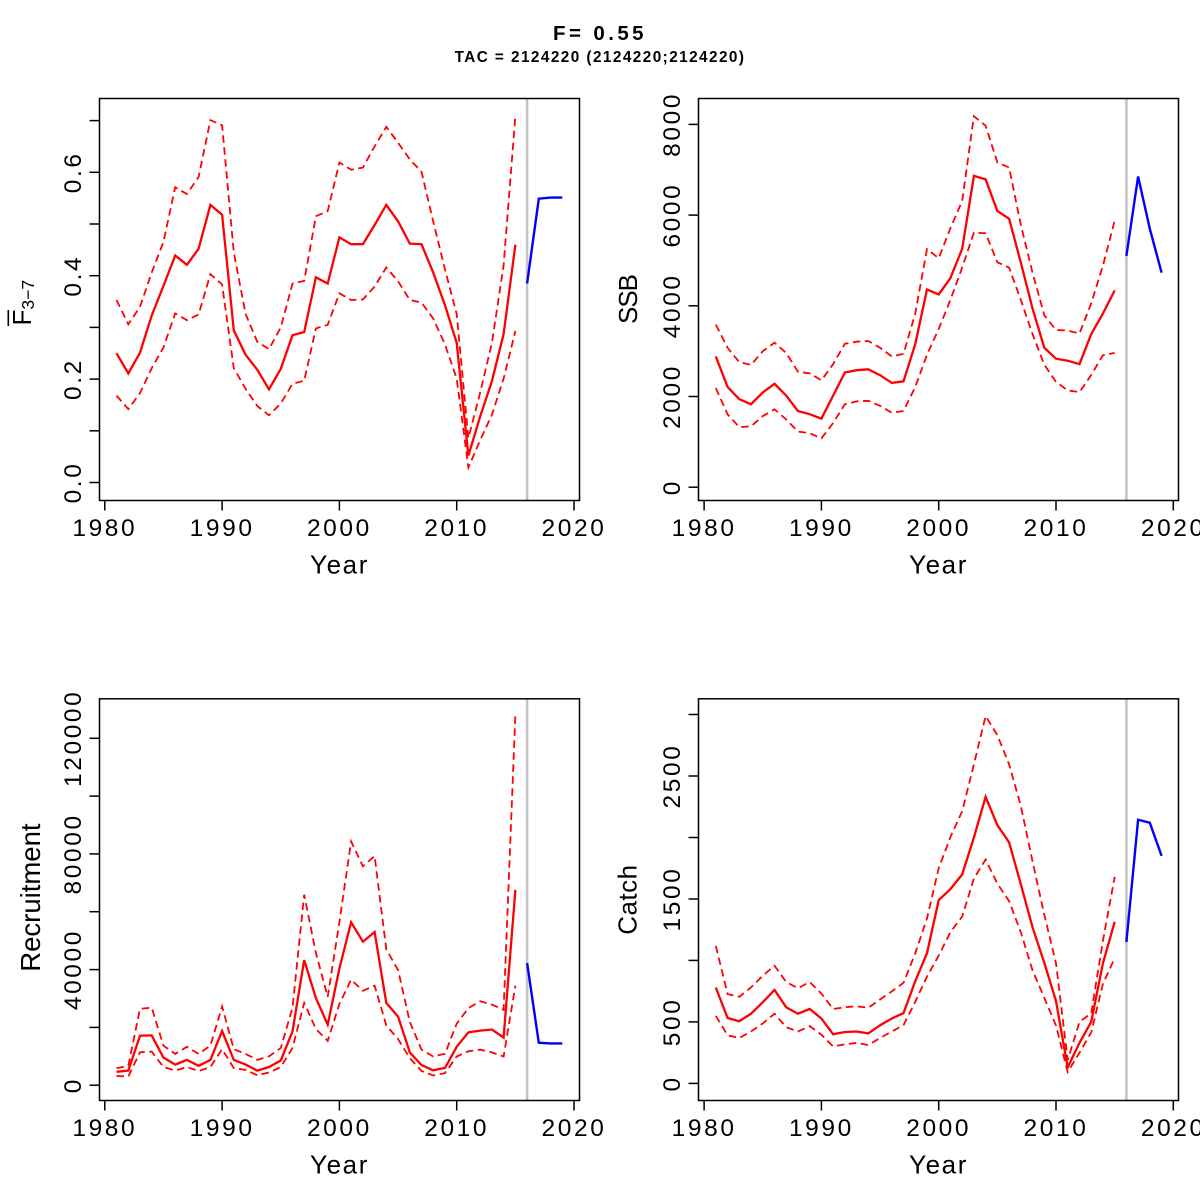 This screenshot has height=1200, width=1200. Describe the element at coordinates (600, 57) in the screenshot. I see `svg-text:TAC = 2124220 (2124220;2124220: TAC = 2124220 (2124220;2124220)` at that location.